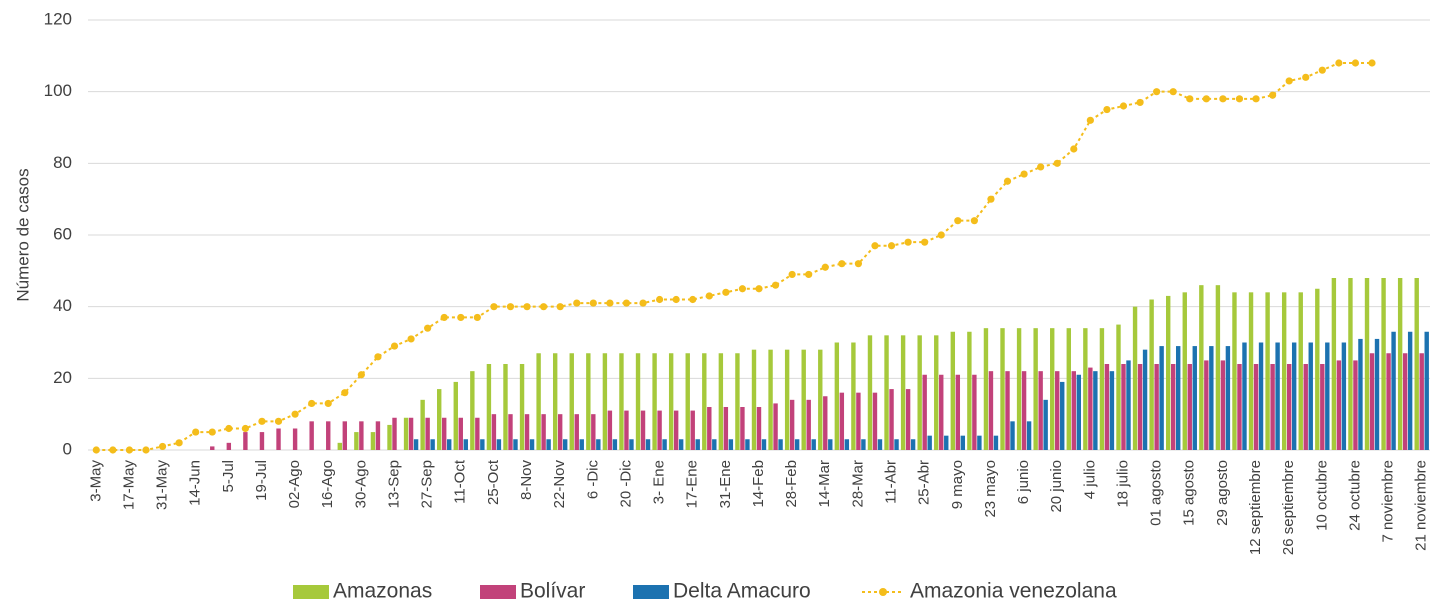  I want to click on x-tick-label: 4 julio, so click(1089, 479).